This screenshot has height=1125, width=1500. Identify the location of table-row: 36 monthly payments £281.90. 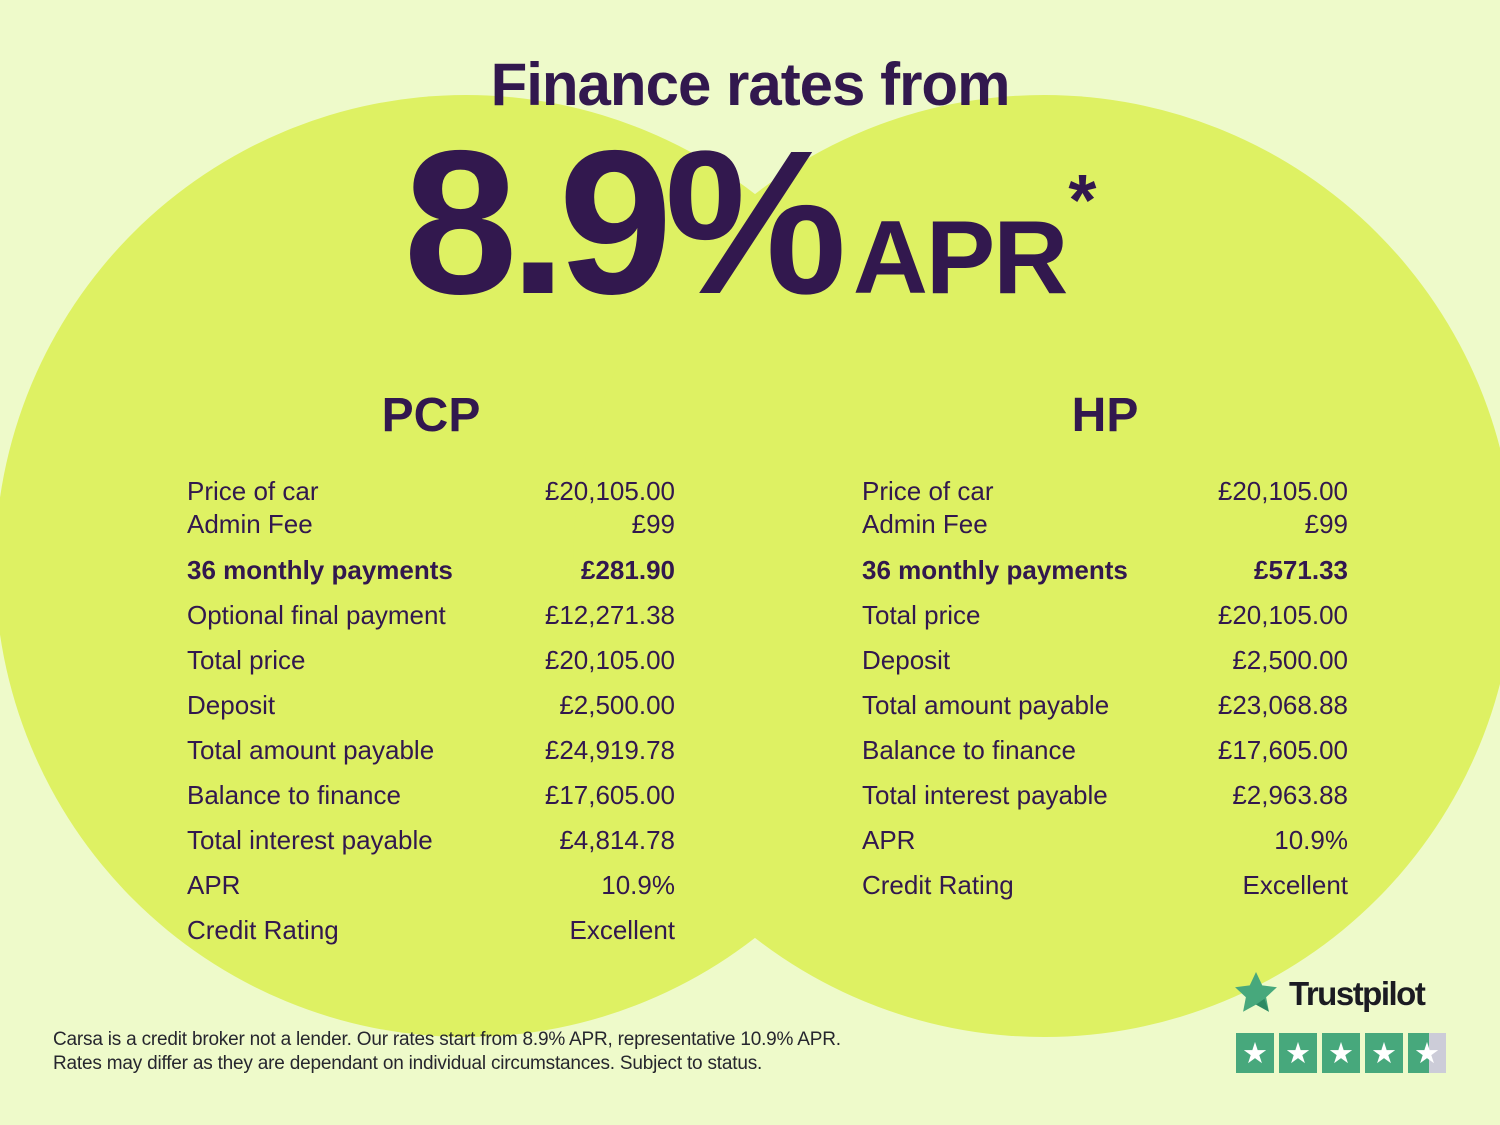
(431, 570).